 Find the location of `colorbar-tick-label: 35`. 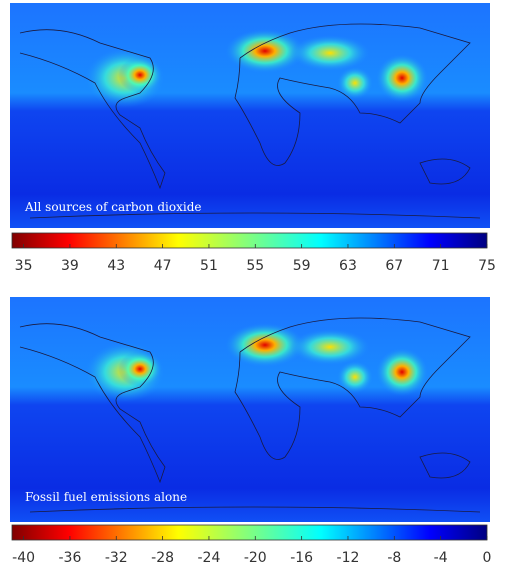

colorbar-tick-label: 35 is located at coordinates (24, 266).